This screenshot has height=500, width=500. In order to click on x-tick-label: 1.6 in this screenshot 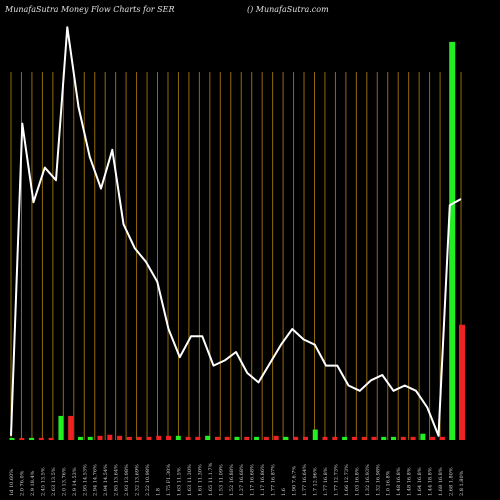, I will do `click(284, 492)`.